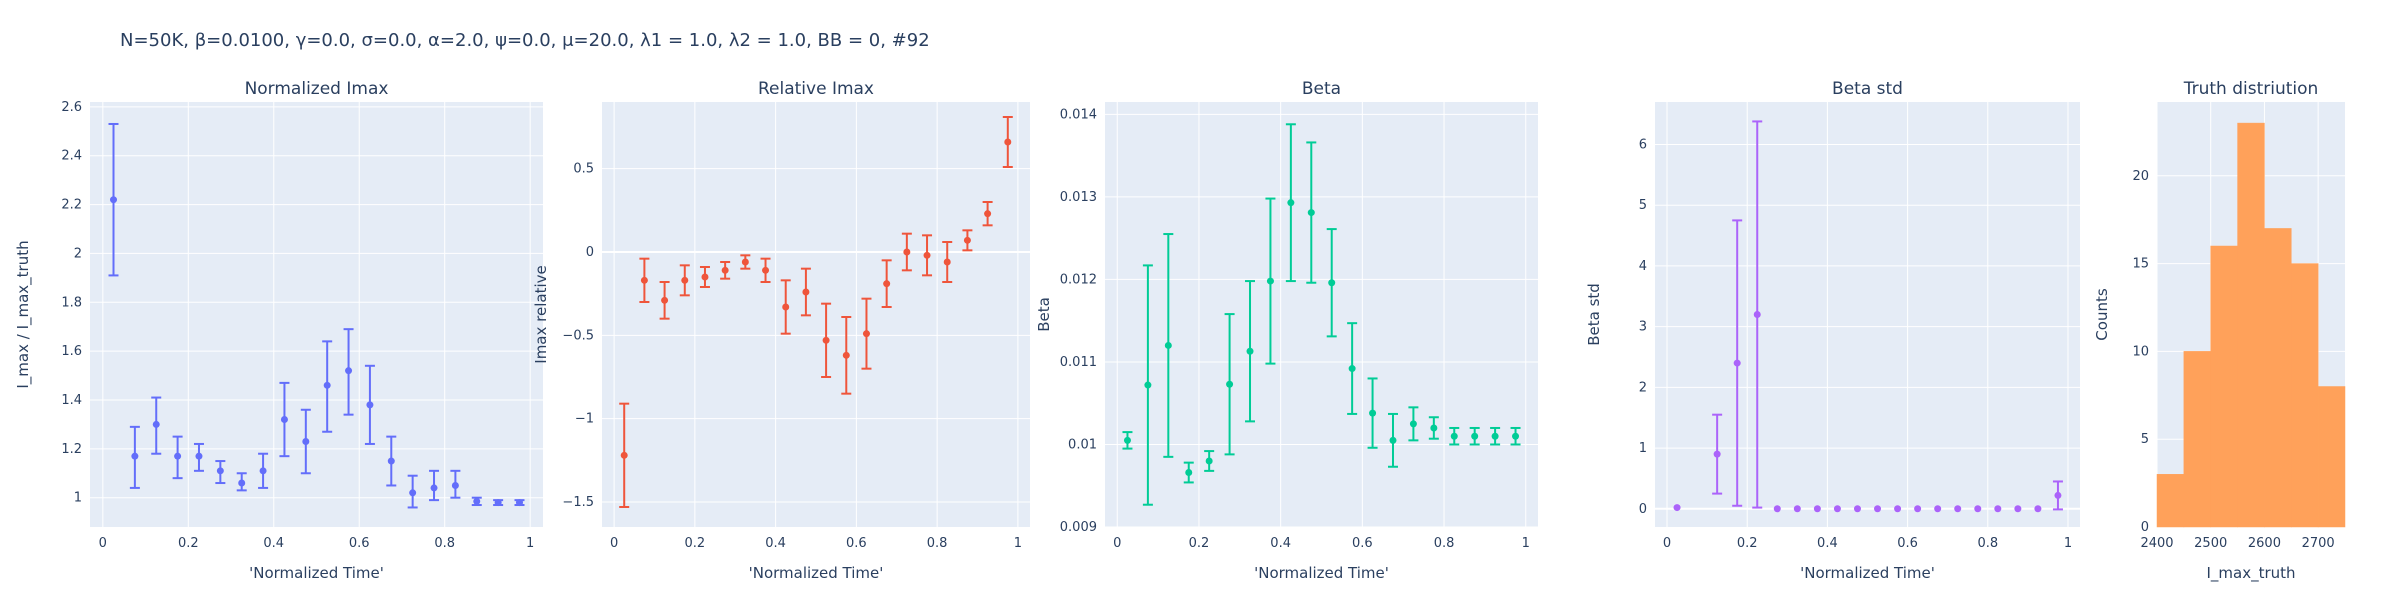 The height and width of the screenshot is (600, 2400). I want to click on y-tick-label: 1.4, so click(71, 400).